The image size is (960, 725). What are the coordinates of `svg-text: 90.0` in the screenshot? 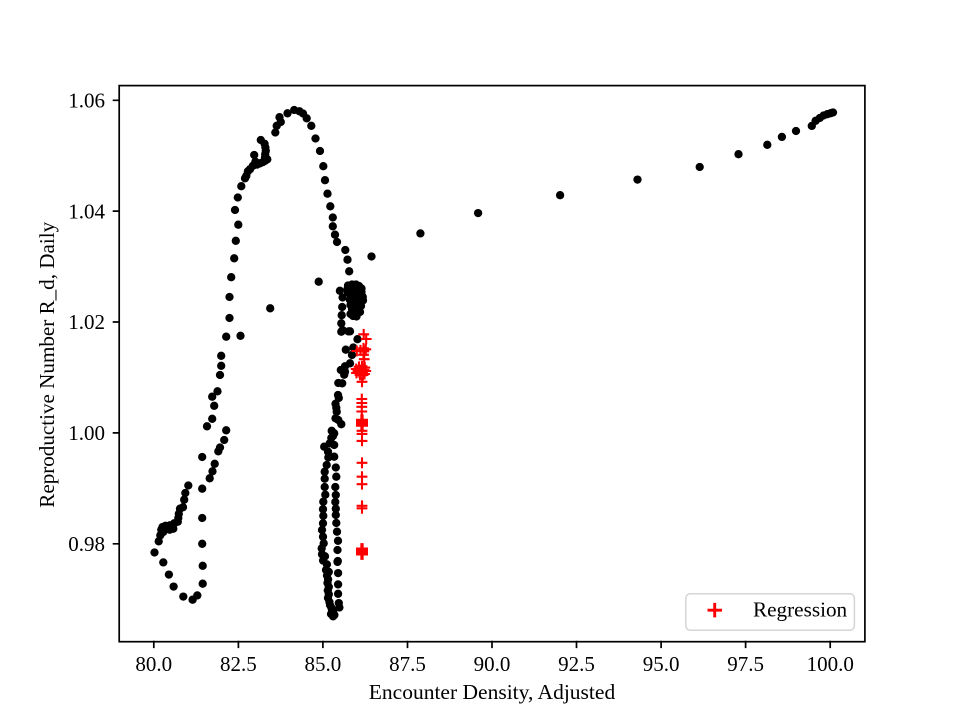 It's located at (492, 664).